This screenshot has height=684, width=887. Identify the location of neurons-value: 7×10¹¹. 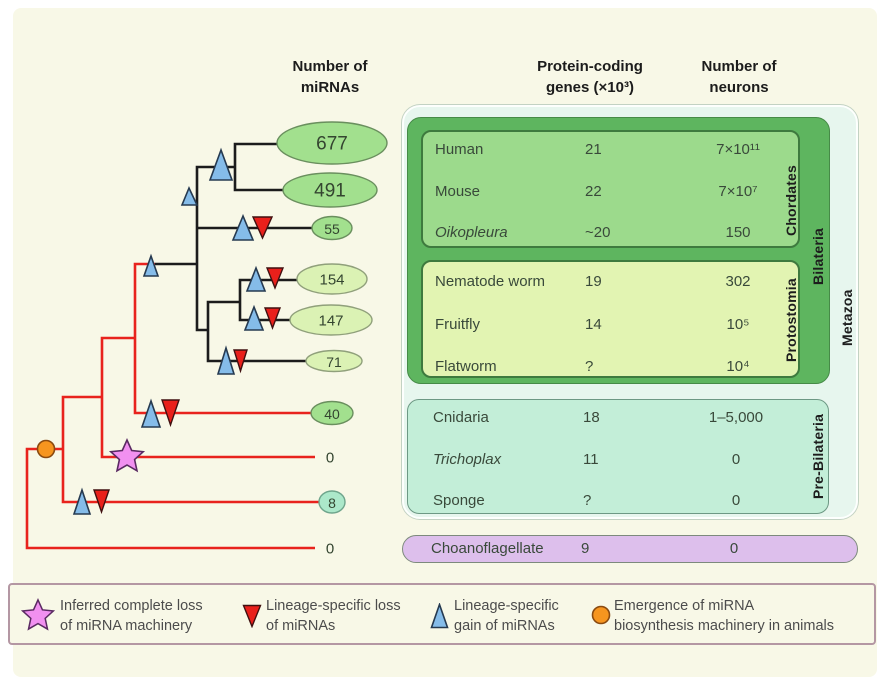
(738, 149).